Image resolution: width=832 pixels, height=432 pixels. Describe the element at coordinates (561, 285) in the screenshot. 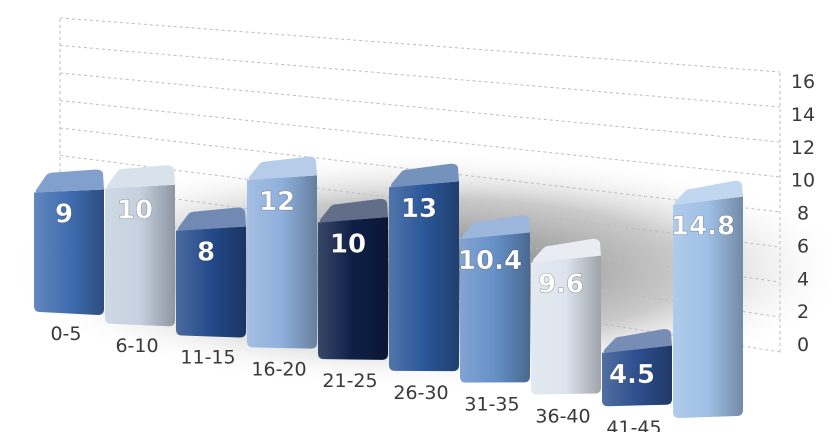

I see `bar-value-label: 9.6` at that location.